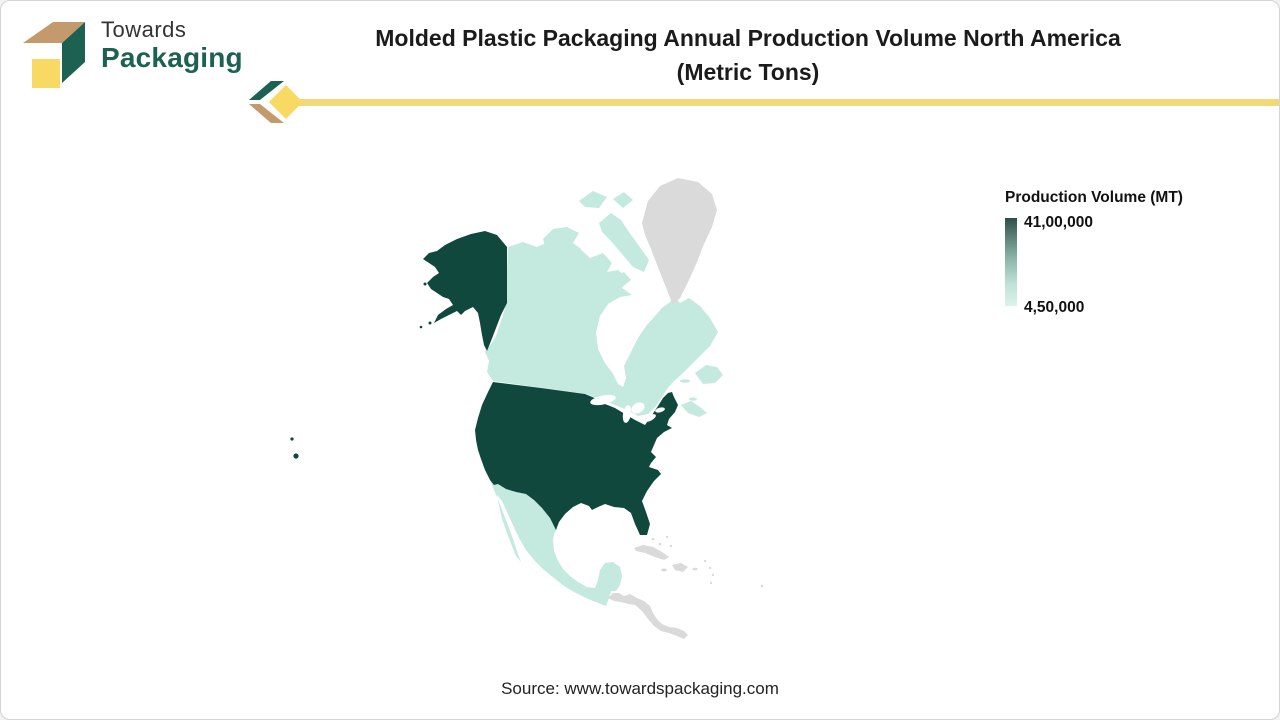  Describe the element at coordinates (627, 408) in the screenshot. I see `great-lakes` at that location.